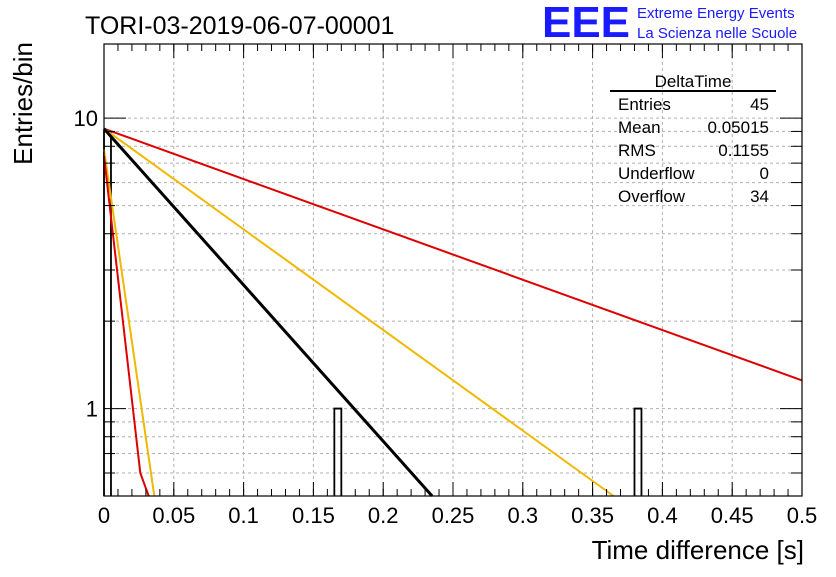 This screenshot has height=577, width=836. What do you see at coordinates (313, 515) in the screenshot?
I see `x-tick-label: 0.15` at bounding box center [313, 515].